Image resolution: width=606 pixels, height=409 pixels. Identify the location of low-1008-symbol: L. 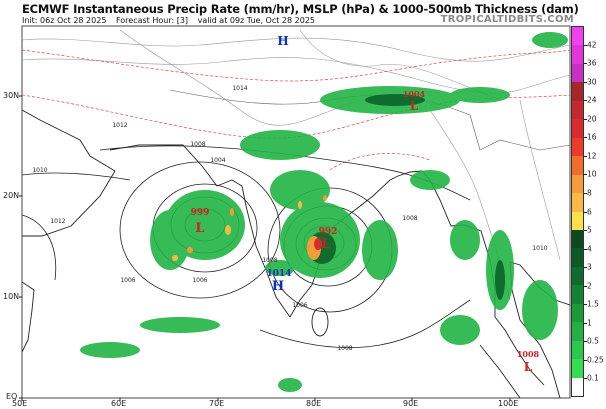
(528, 367).